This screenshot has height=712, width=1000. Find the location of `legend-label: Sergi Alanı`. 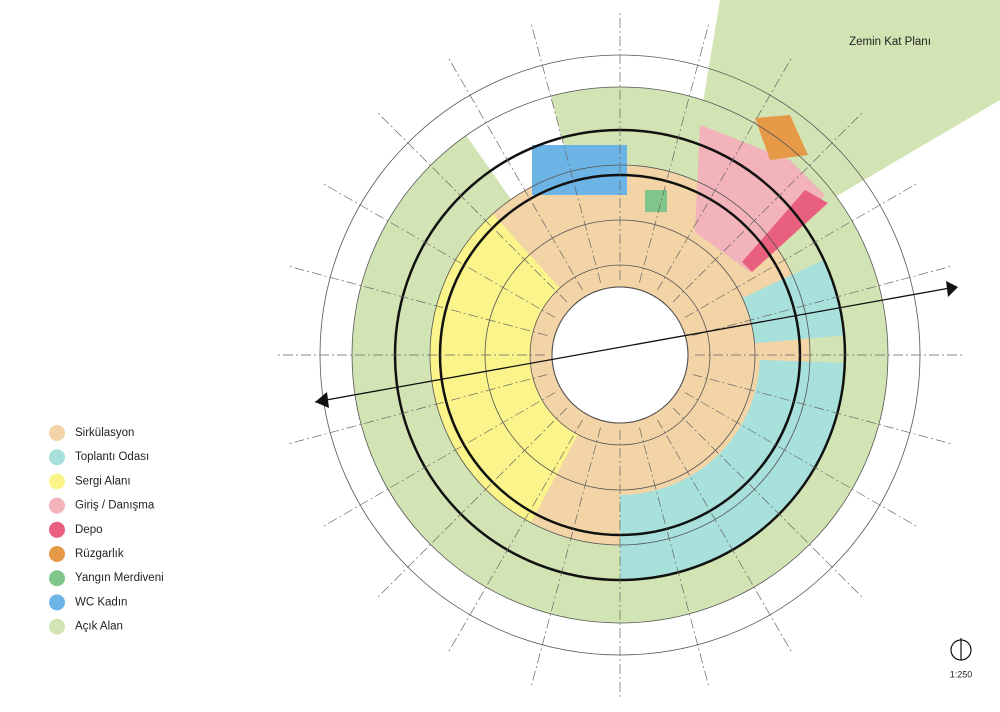

legend-label: Sergi Alanı is located at coordinates (103, 481).